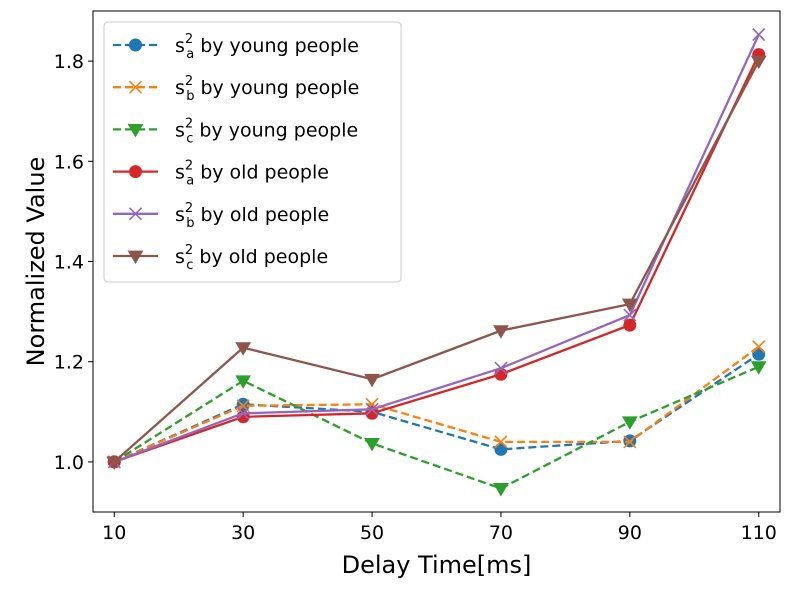 The width and height of the screenshot is (790, 590). I want to click on y-tick-label: 1.2, so click(69, 363).